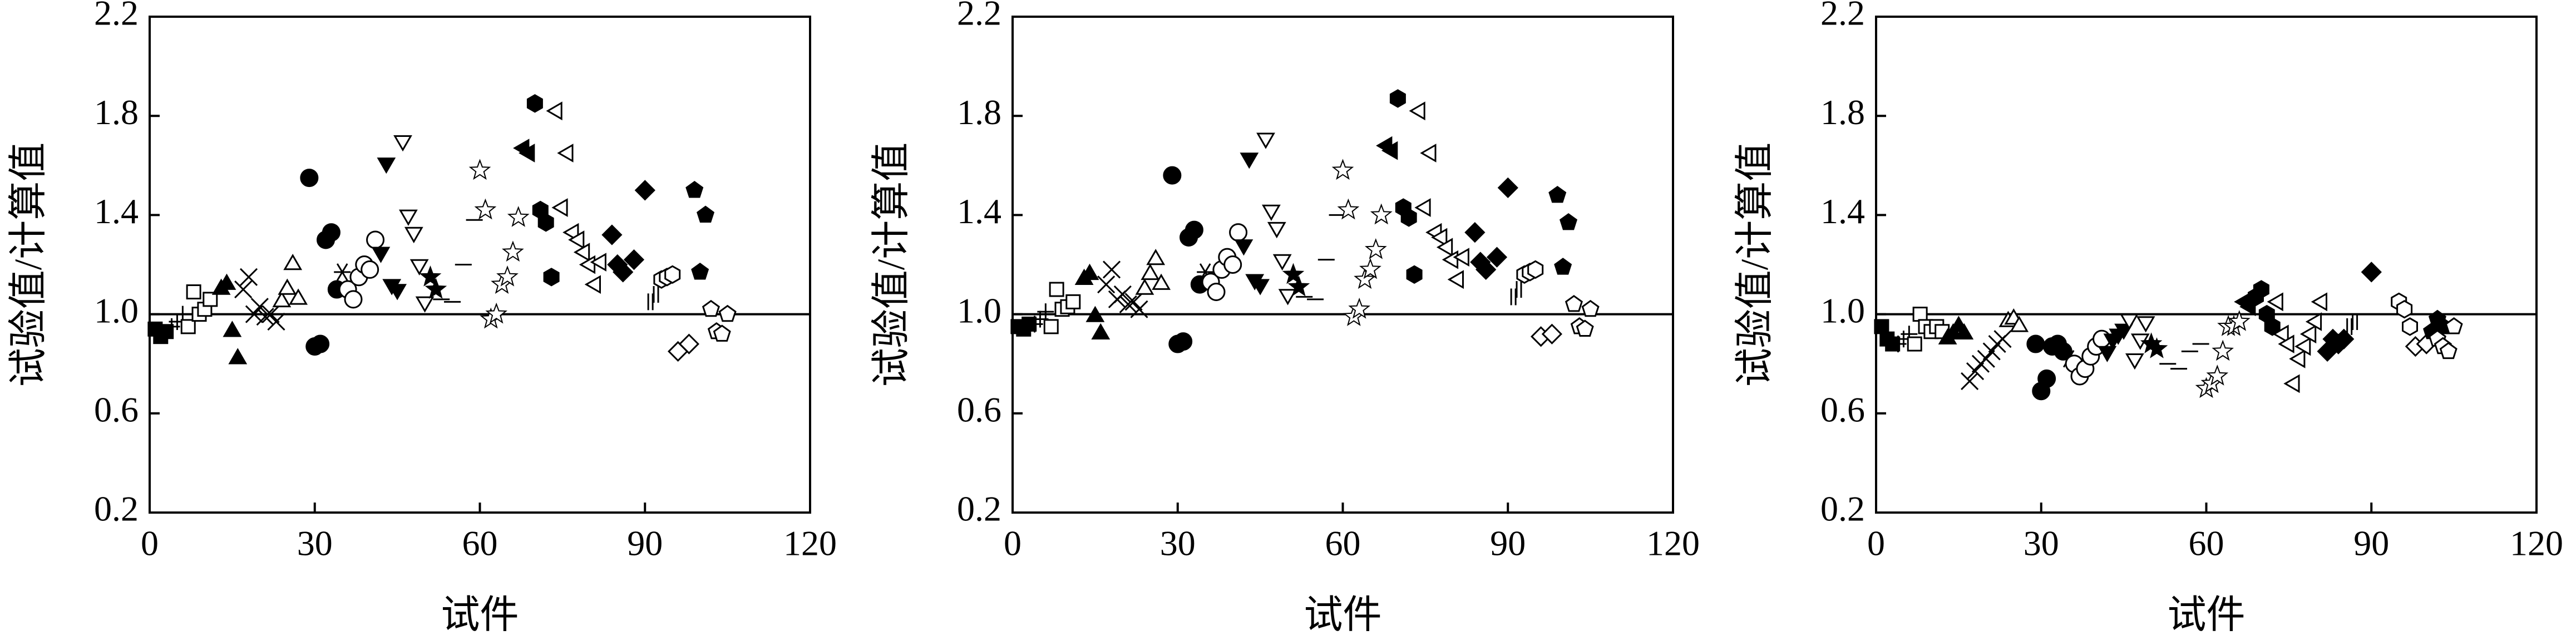 The image size is (2576, 640). I want to click on x-tick-label: 30, so click(2041, 543).